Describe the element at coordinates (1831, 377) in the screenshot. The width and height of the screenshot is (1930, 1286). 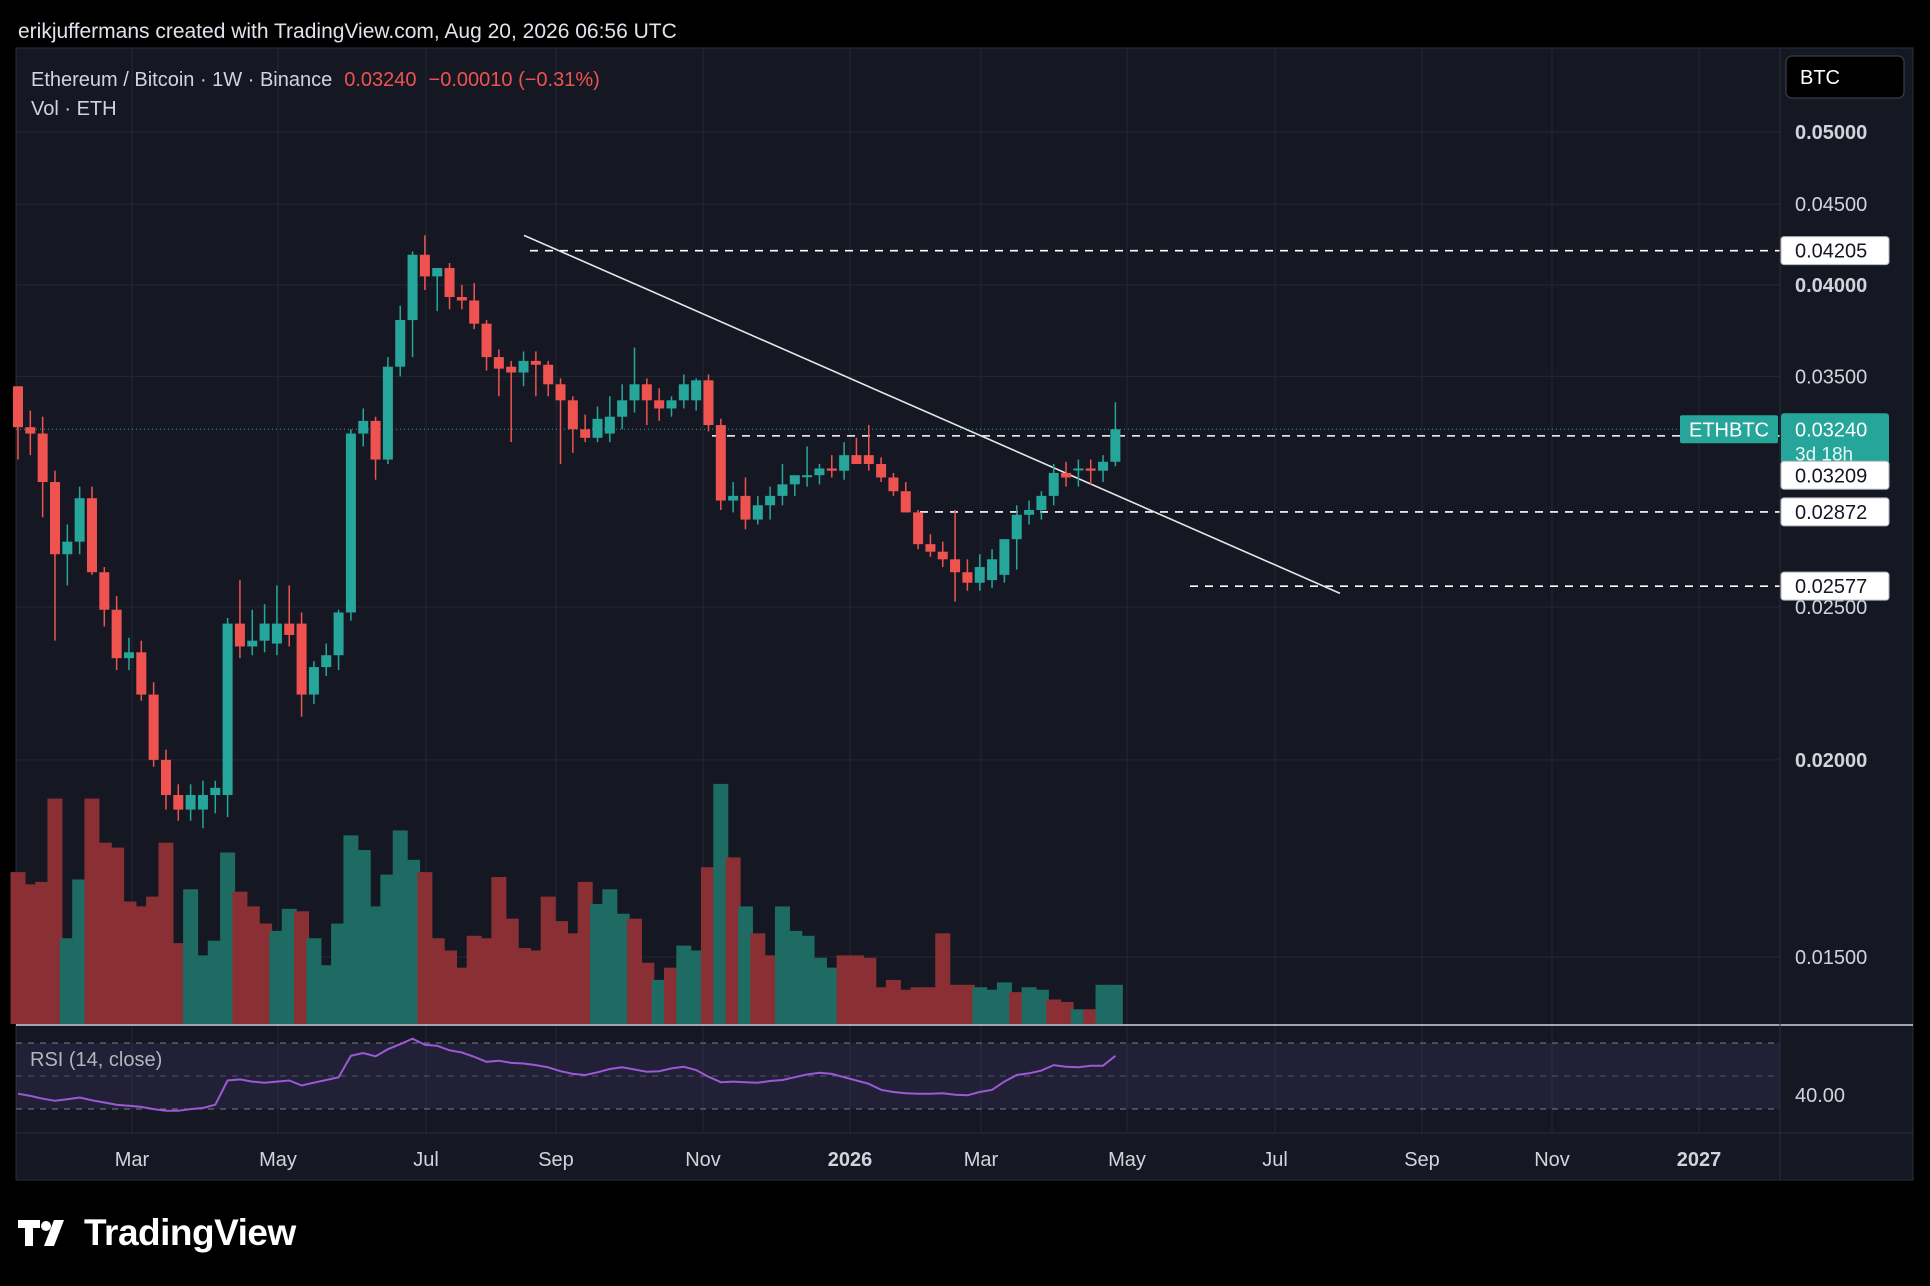
I see `y-tick-label: 0.03500` at that location.